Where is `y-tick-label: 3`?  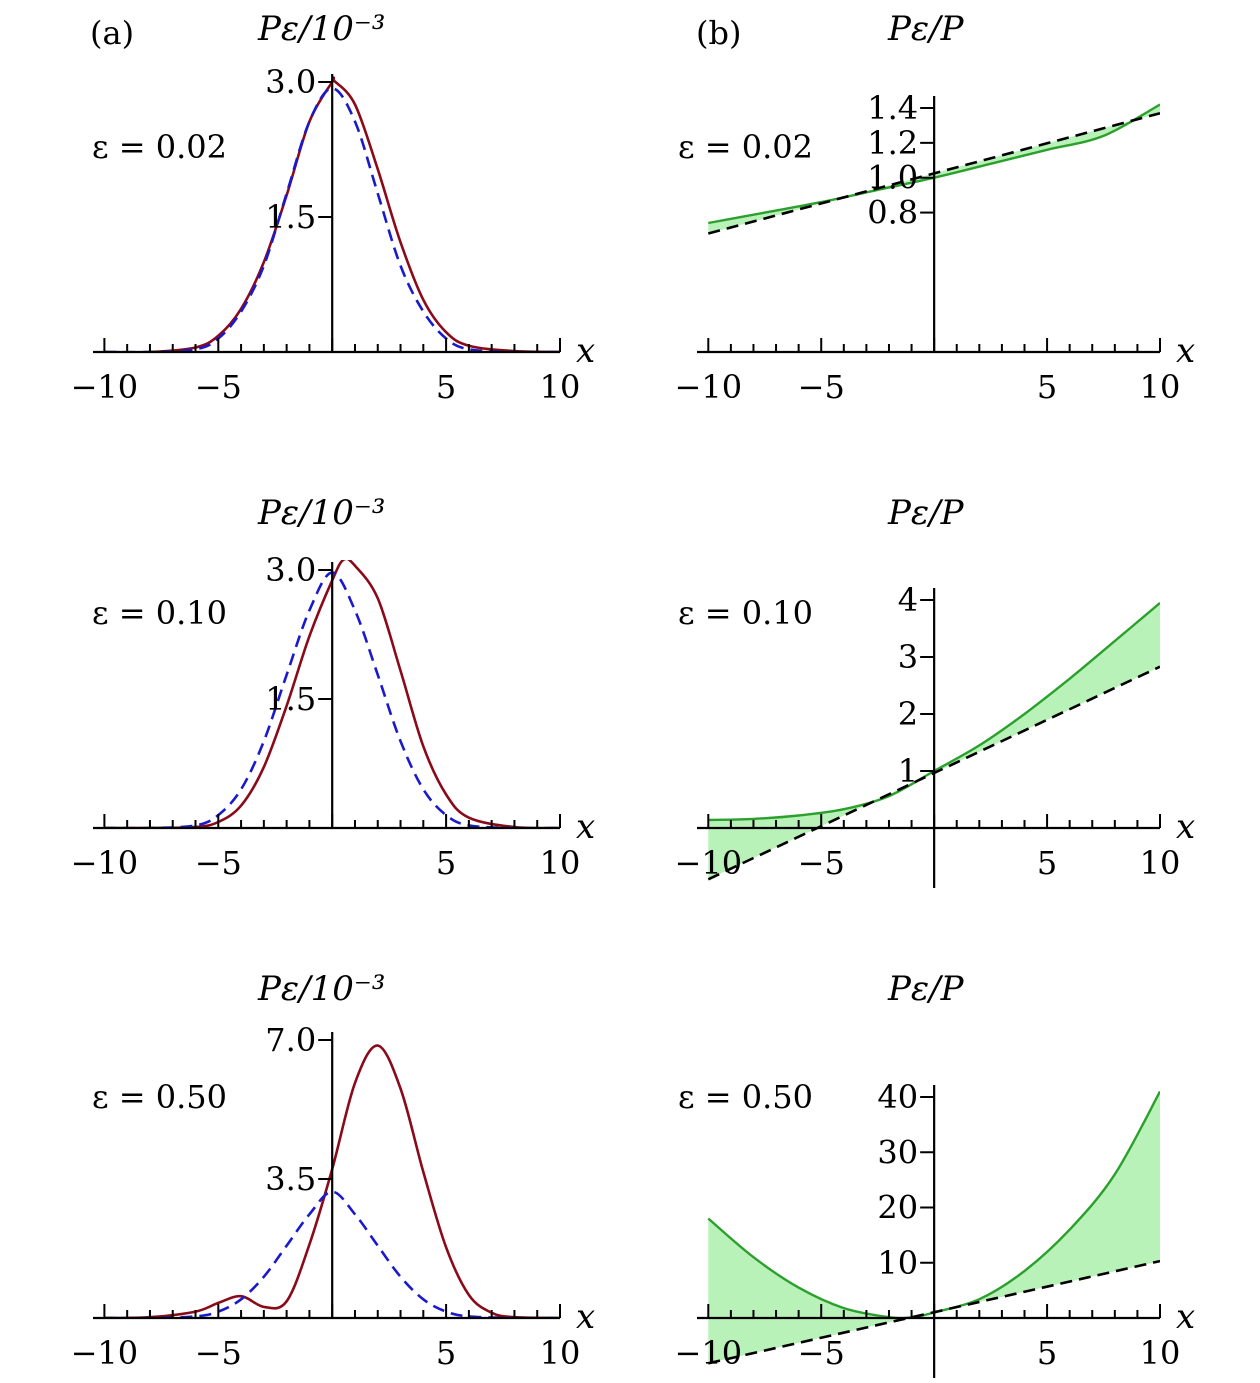 y-tick-label: 3 is located at coordinates (908, 657).